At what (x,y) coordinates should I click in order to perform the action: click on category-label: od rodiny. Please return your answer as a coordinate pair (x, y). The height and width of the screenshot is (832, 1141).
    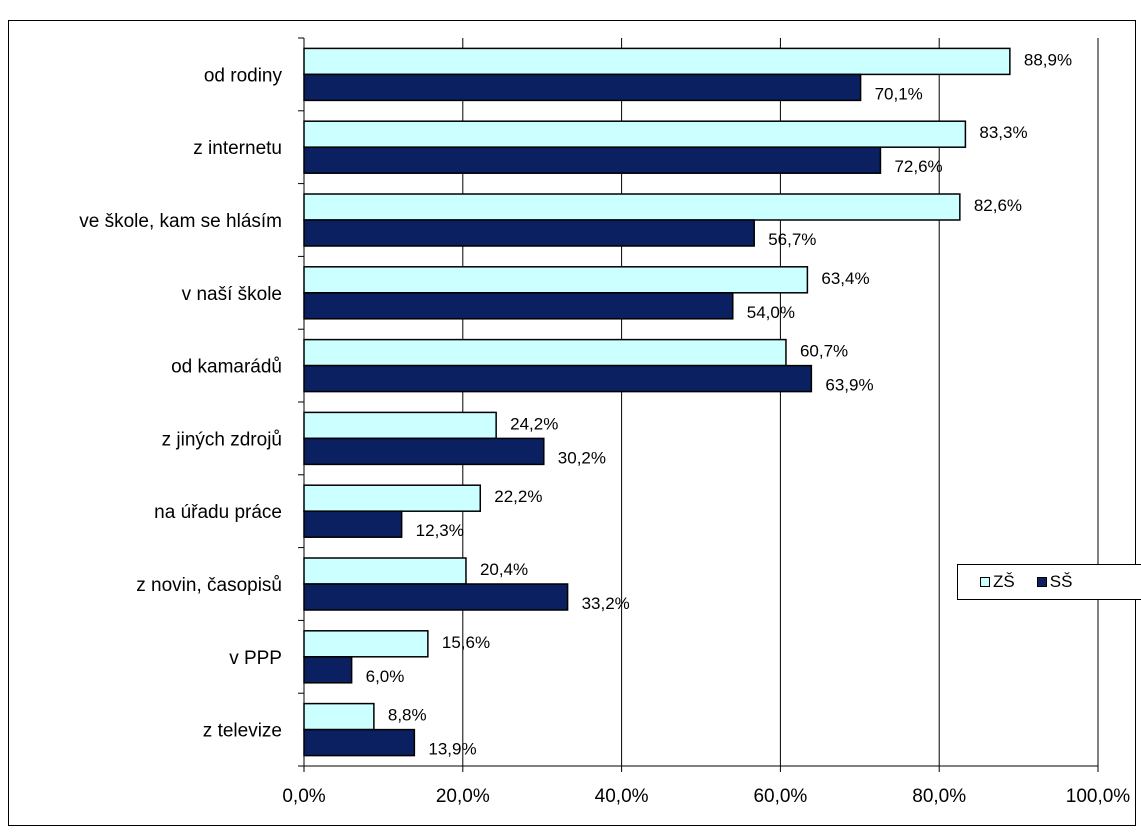
    Looking at the image, I should click on (243, 75).